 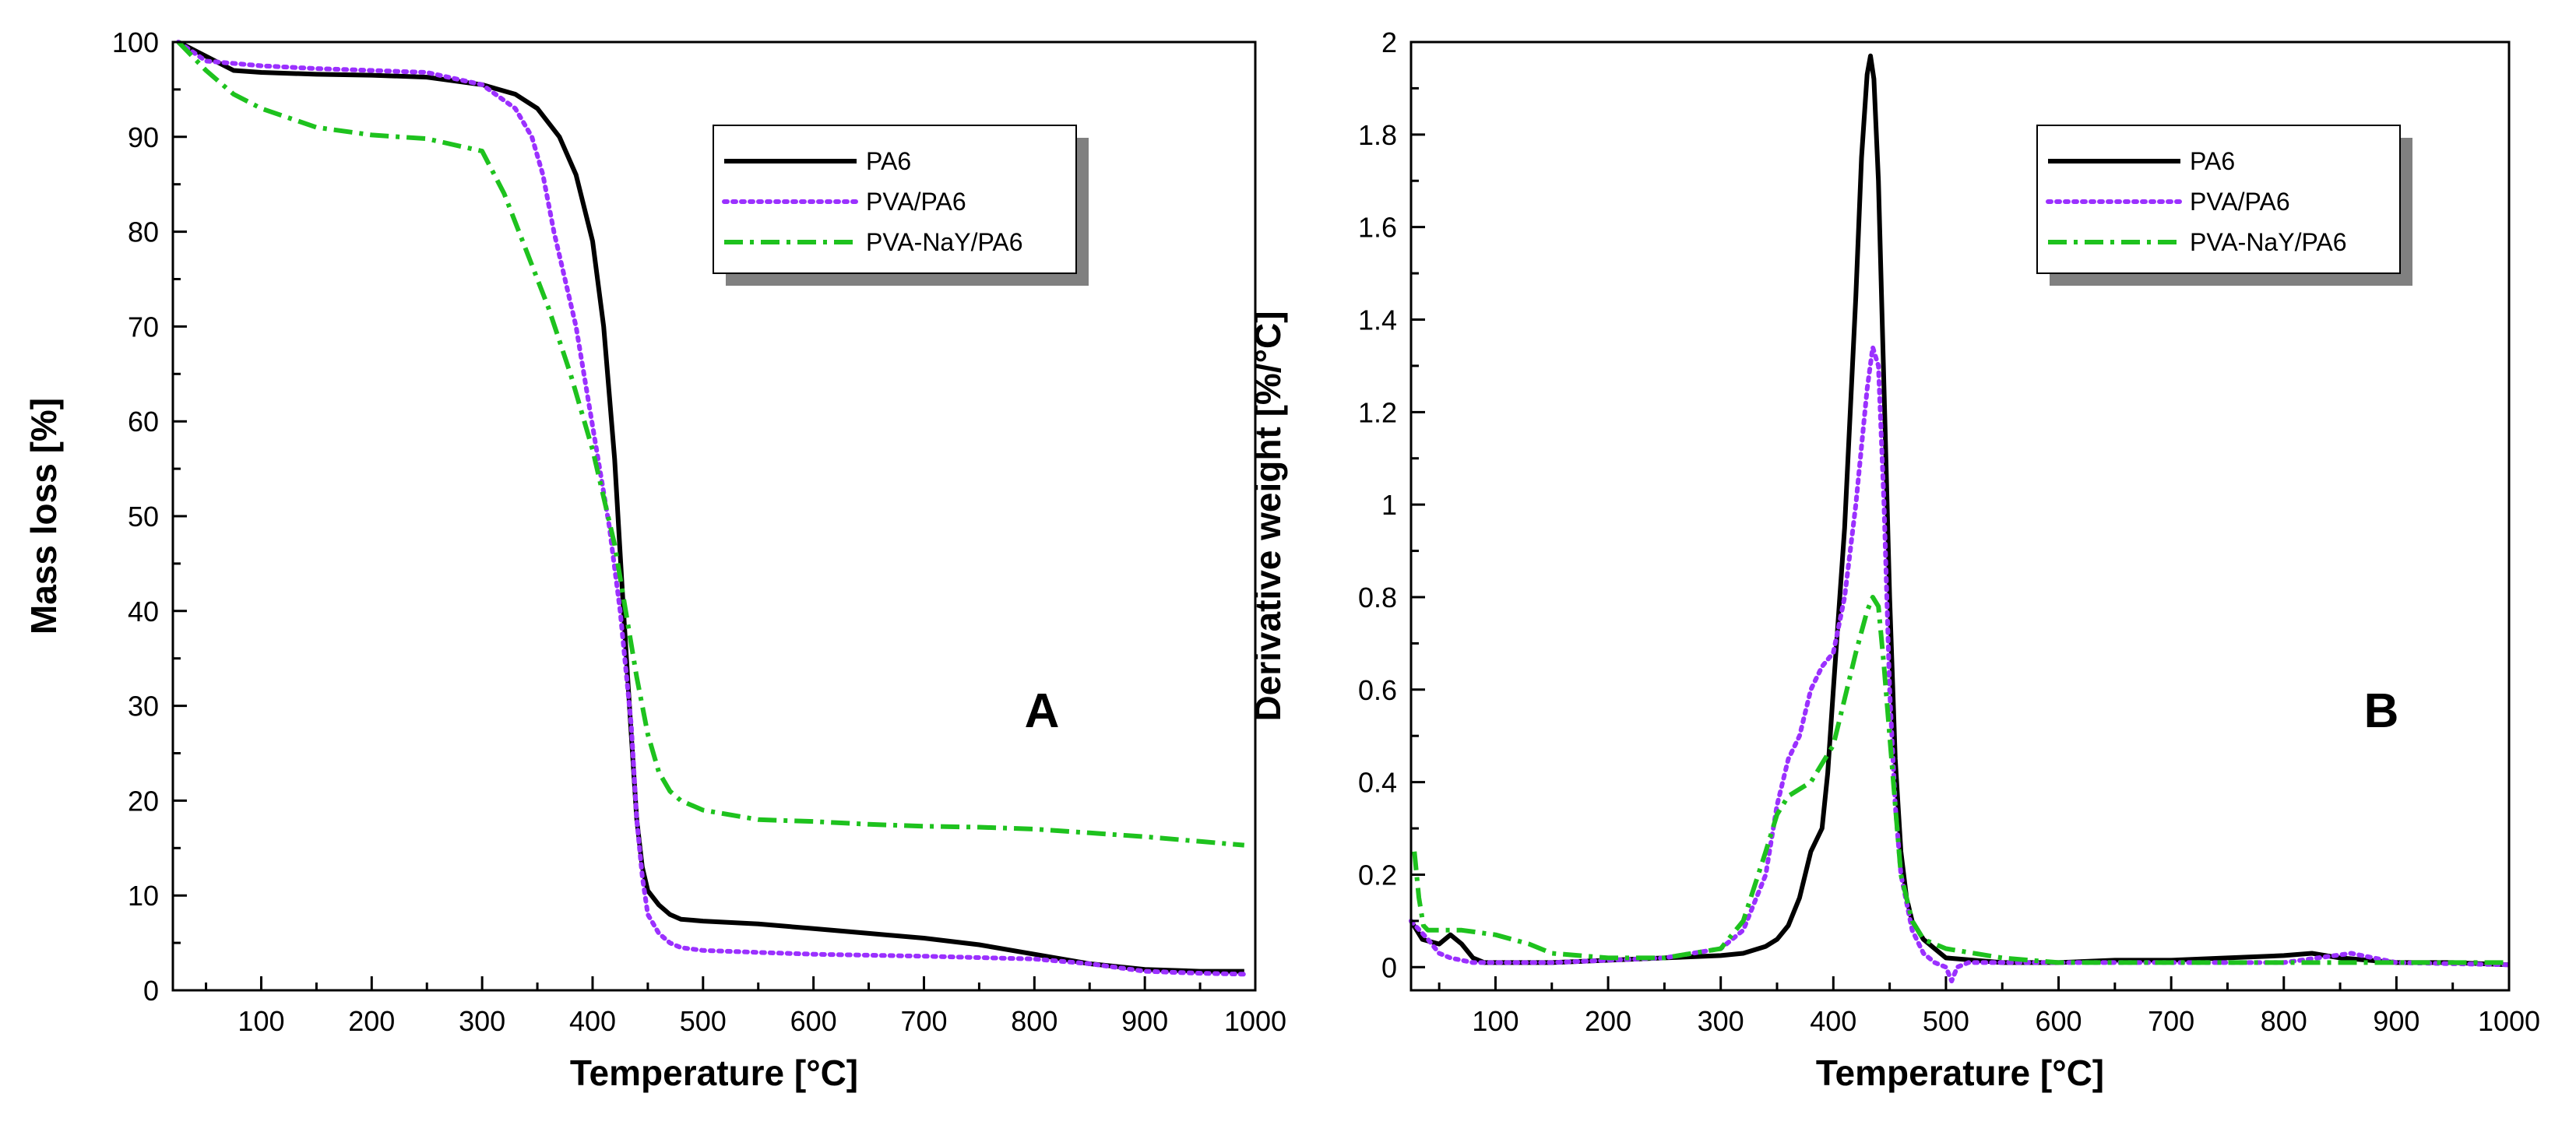 What do you see at coordinates (2284, 1021) in the screenshot?
I see `panel-b-x-tick-label: 800` at bounding box center [2284, 1021].